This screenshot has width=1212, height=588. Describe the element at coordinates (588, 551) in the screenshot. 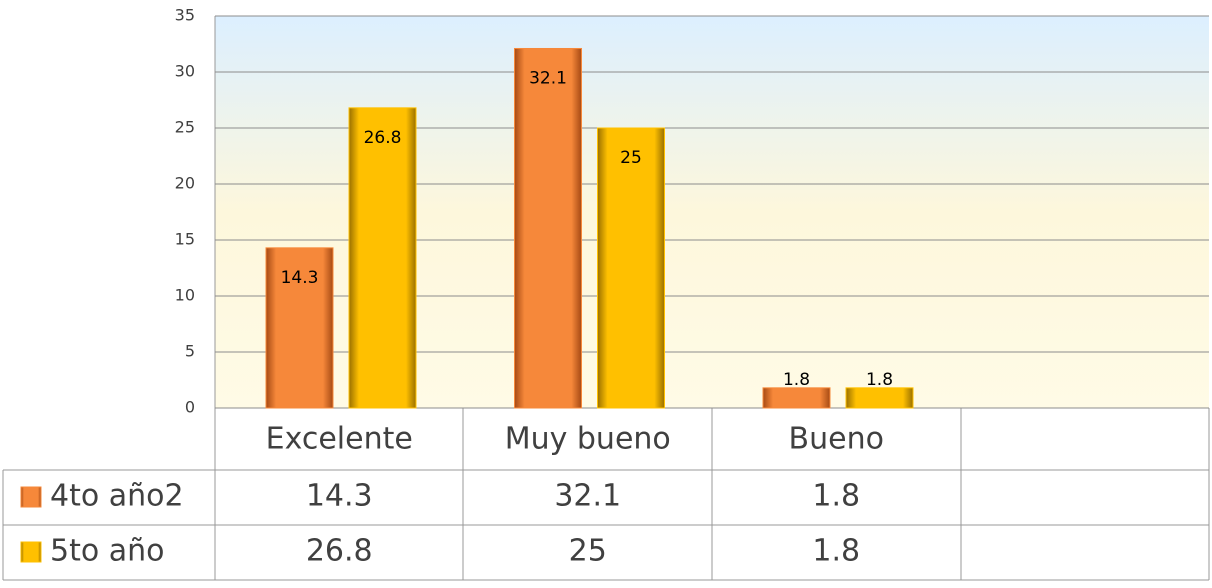

I see `table-value: 25` at that location.